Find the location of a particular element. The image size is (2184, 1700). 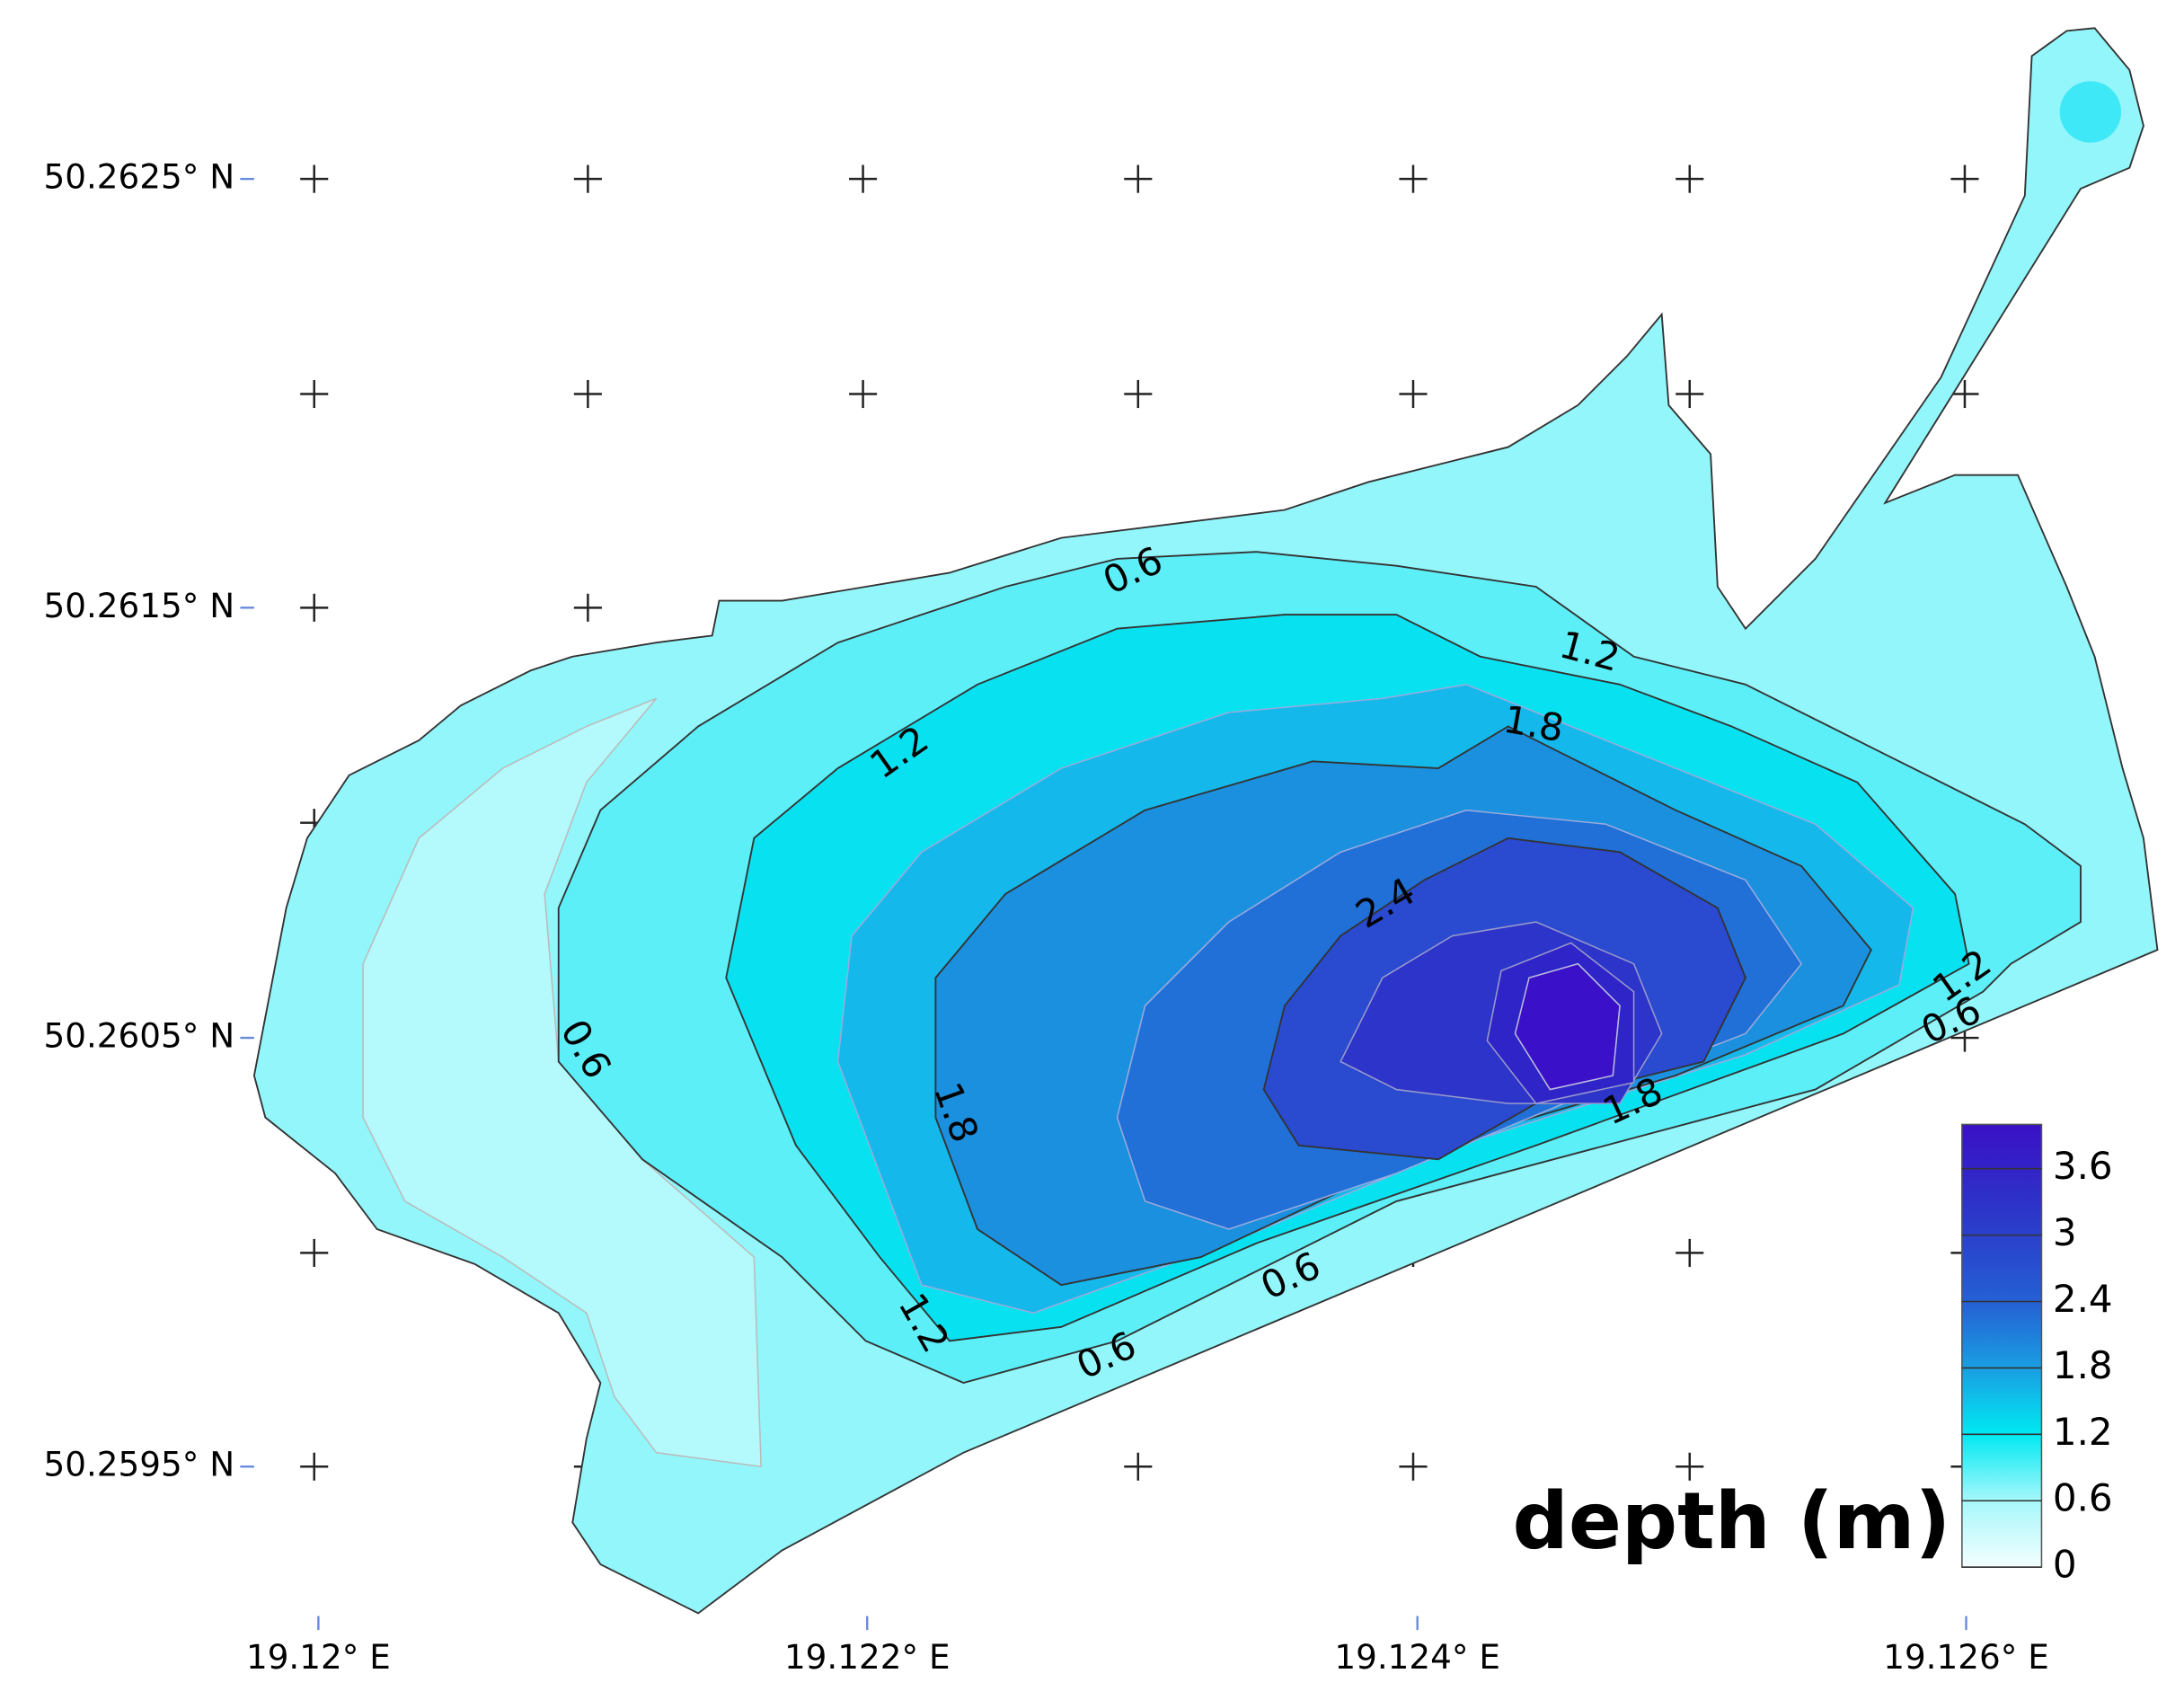

x-tick-label: 19.12° E is located at coordinates (319, 1657).